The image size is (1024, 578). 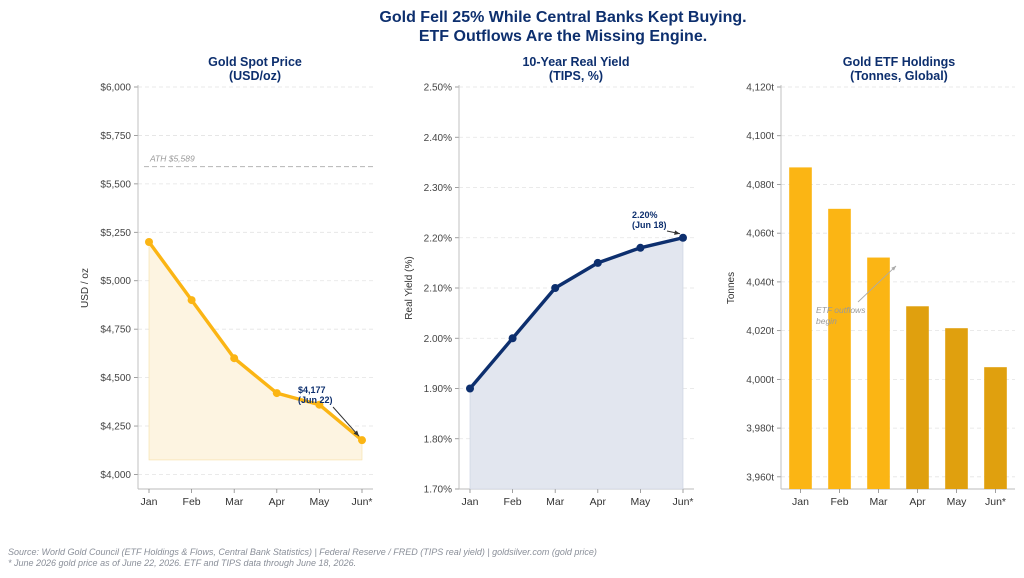 I want to click on annotation-text-line2: begin, so click(x=826, y=321).